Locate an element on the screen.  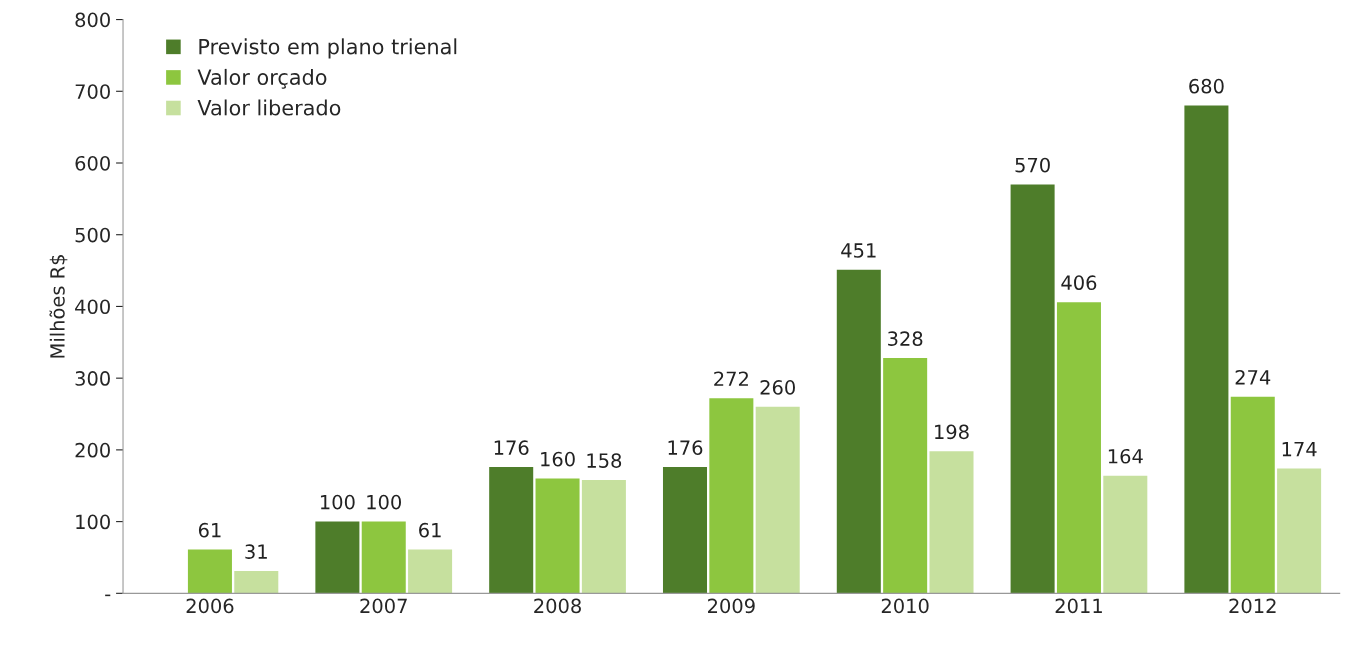
legend-label: Previsto em plano trienal is located at coordinates (328, 48).